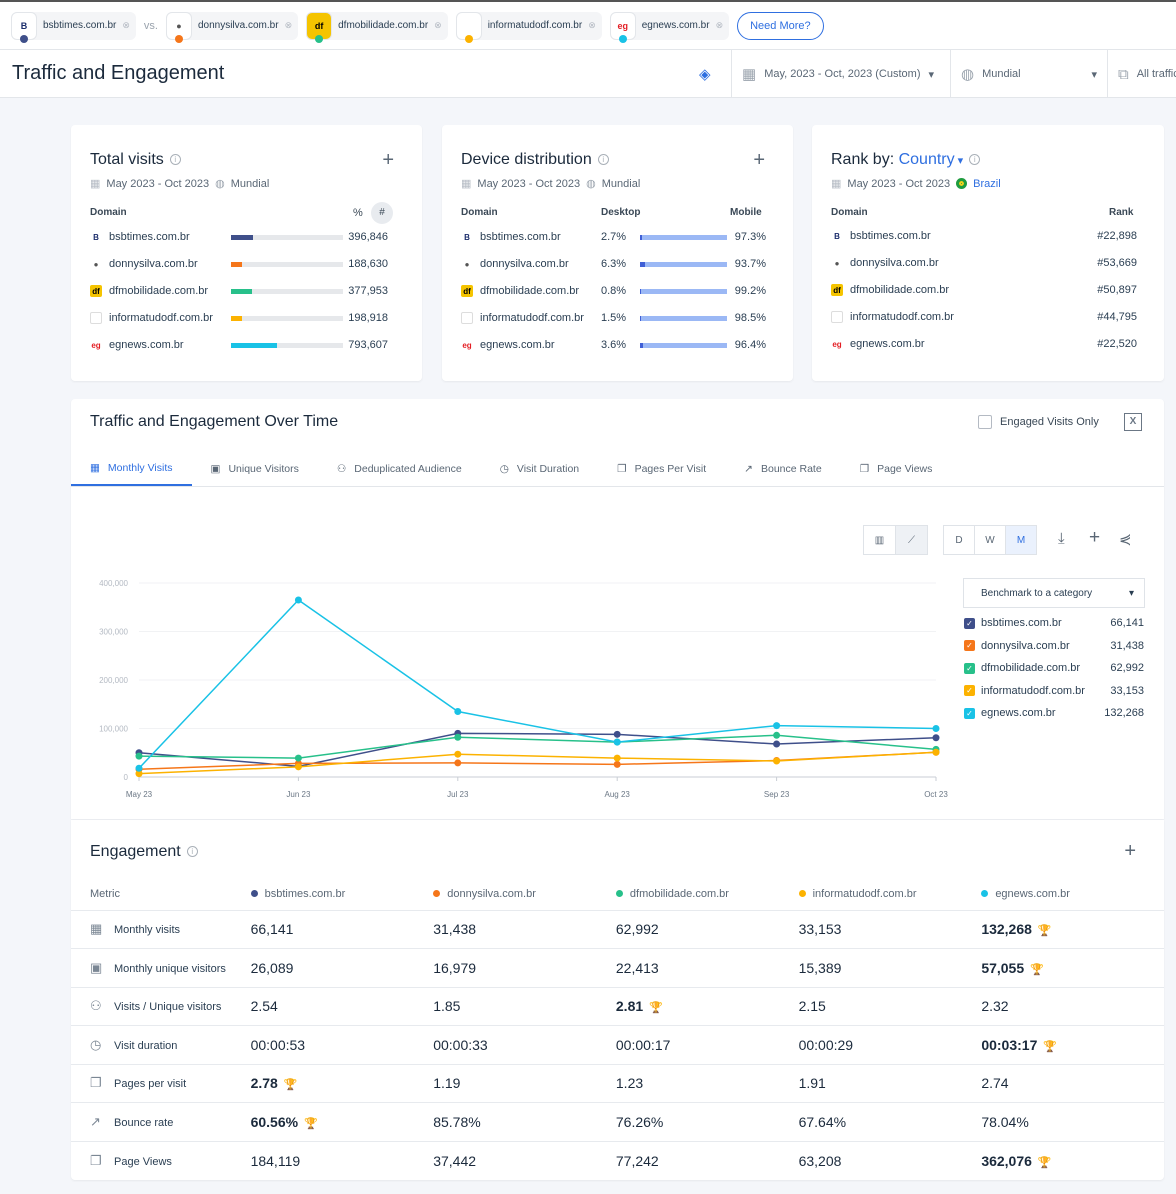  I want to click on need-more-button: Need More?, so click(780, 25).